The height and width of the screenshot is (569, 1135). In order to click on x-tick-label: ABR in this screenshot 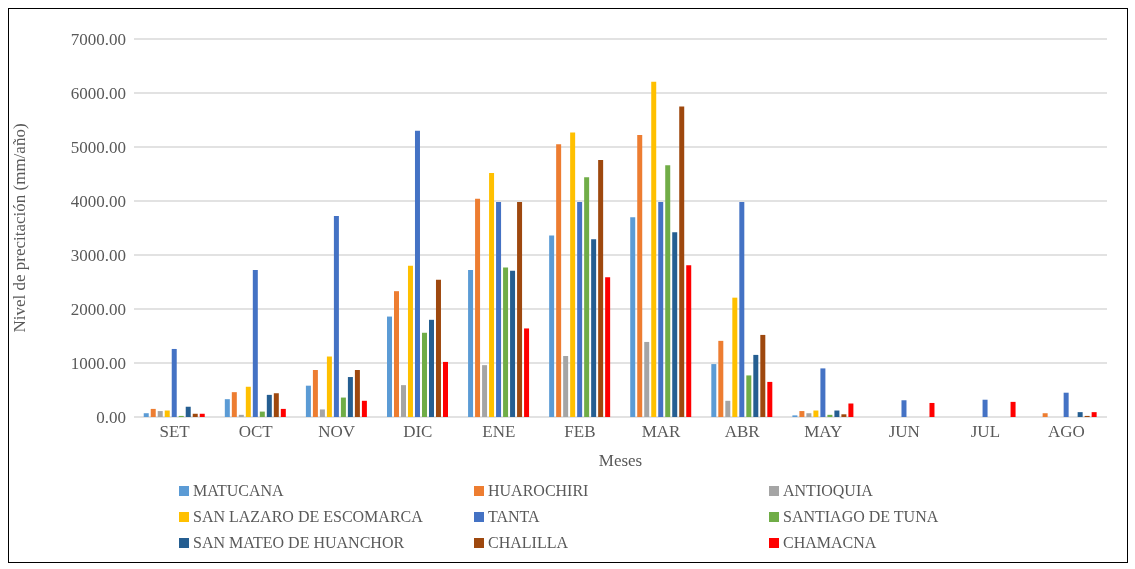, I will do `click(742, 432)`.